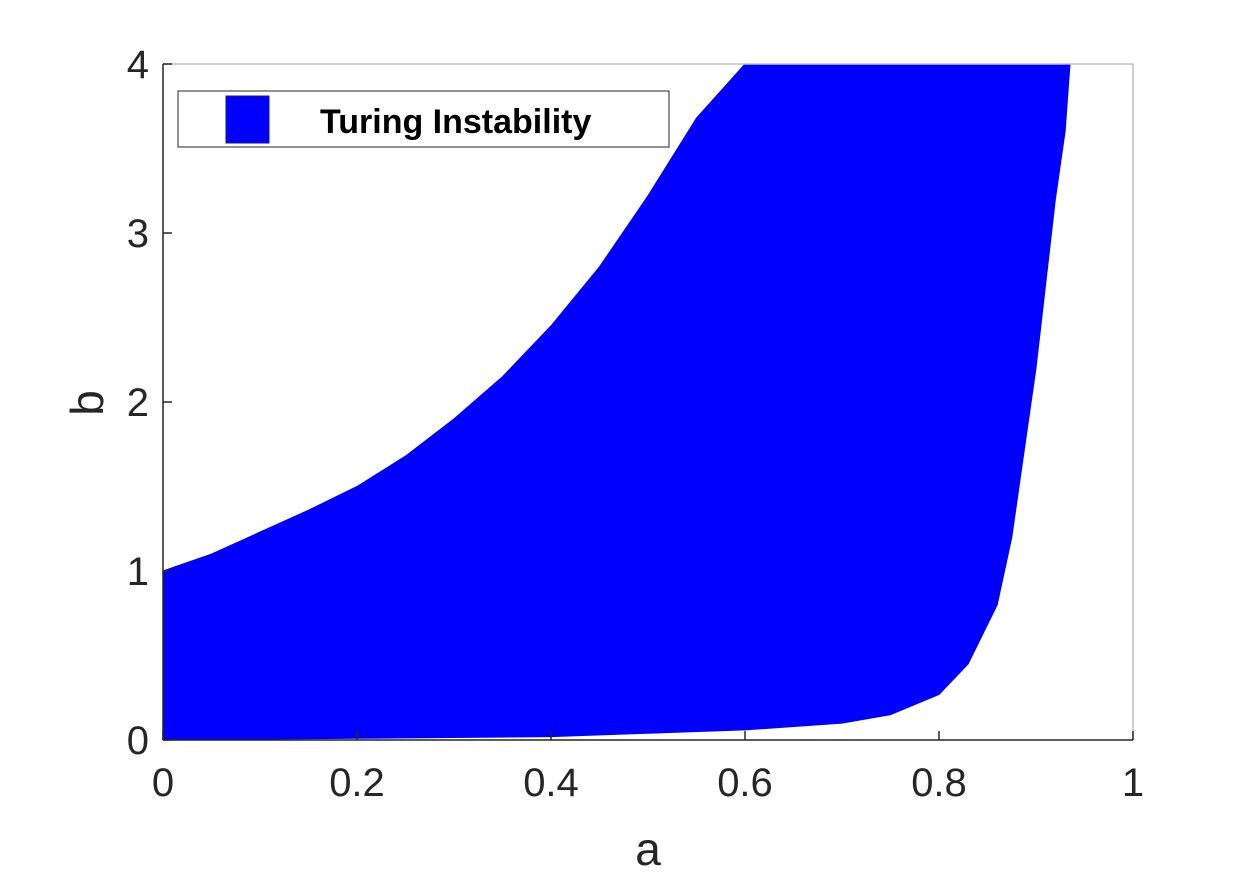 Image resolution: width=1252 pixels, height=876 pixels. I want to click on y-tick-label: 1, so click(138, 572).